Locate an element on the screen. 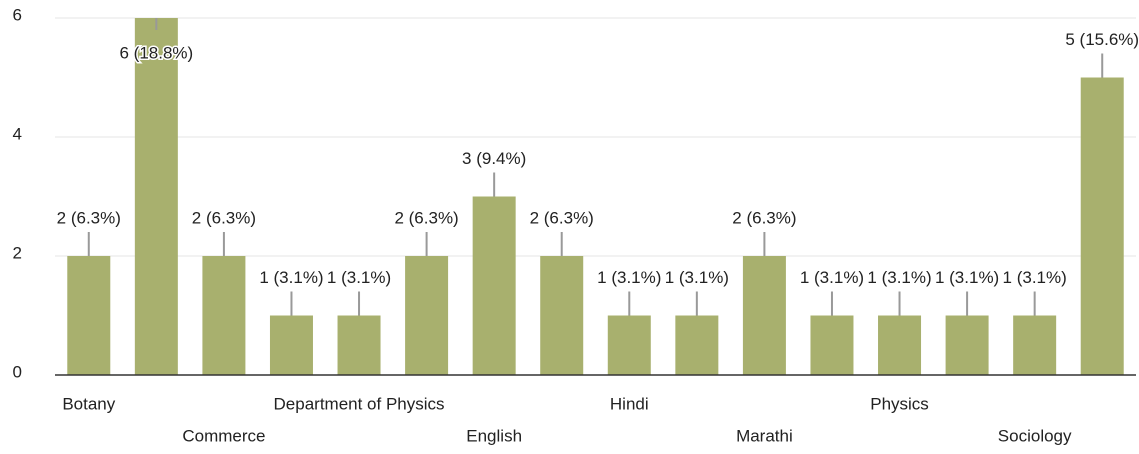 The image size is (1139, 454). value-label: 5 (15.6%) is located at coordinates (1102, 39).